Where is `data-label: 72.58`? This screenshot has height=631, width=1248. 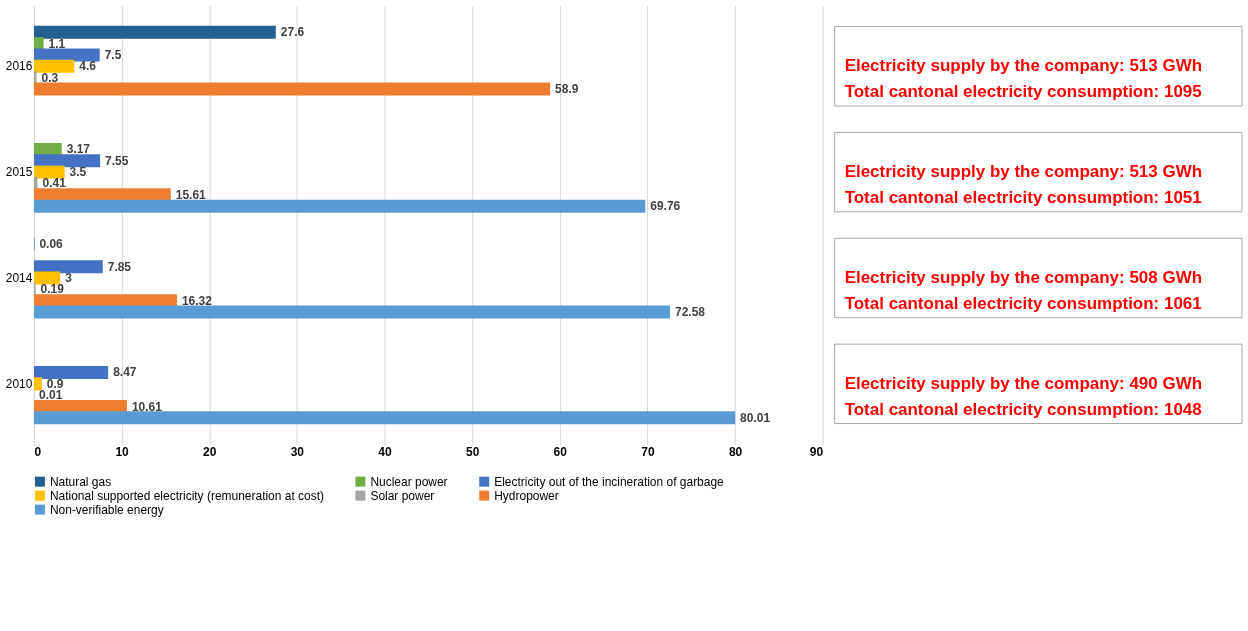
data-label: 72.58 is located at coordinates (690, 312).